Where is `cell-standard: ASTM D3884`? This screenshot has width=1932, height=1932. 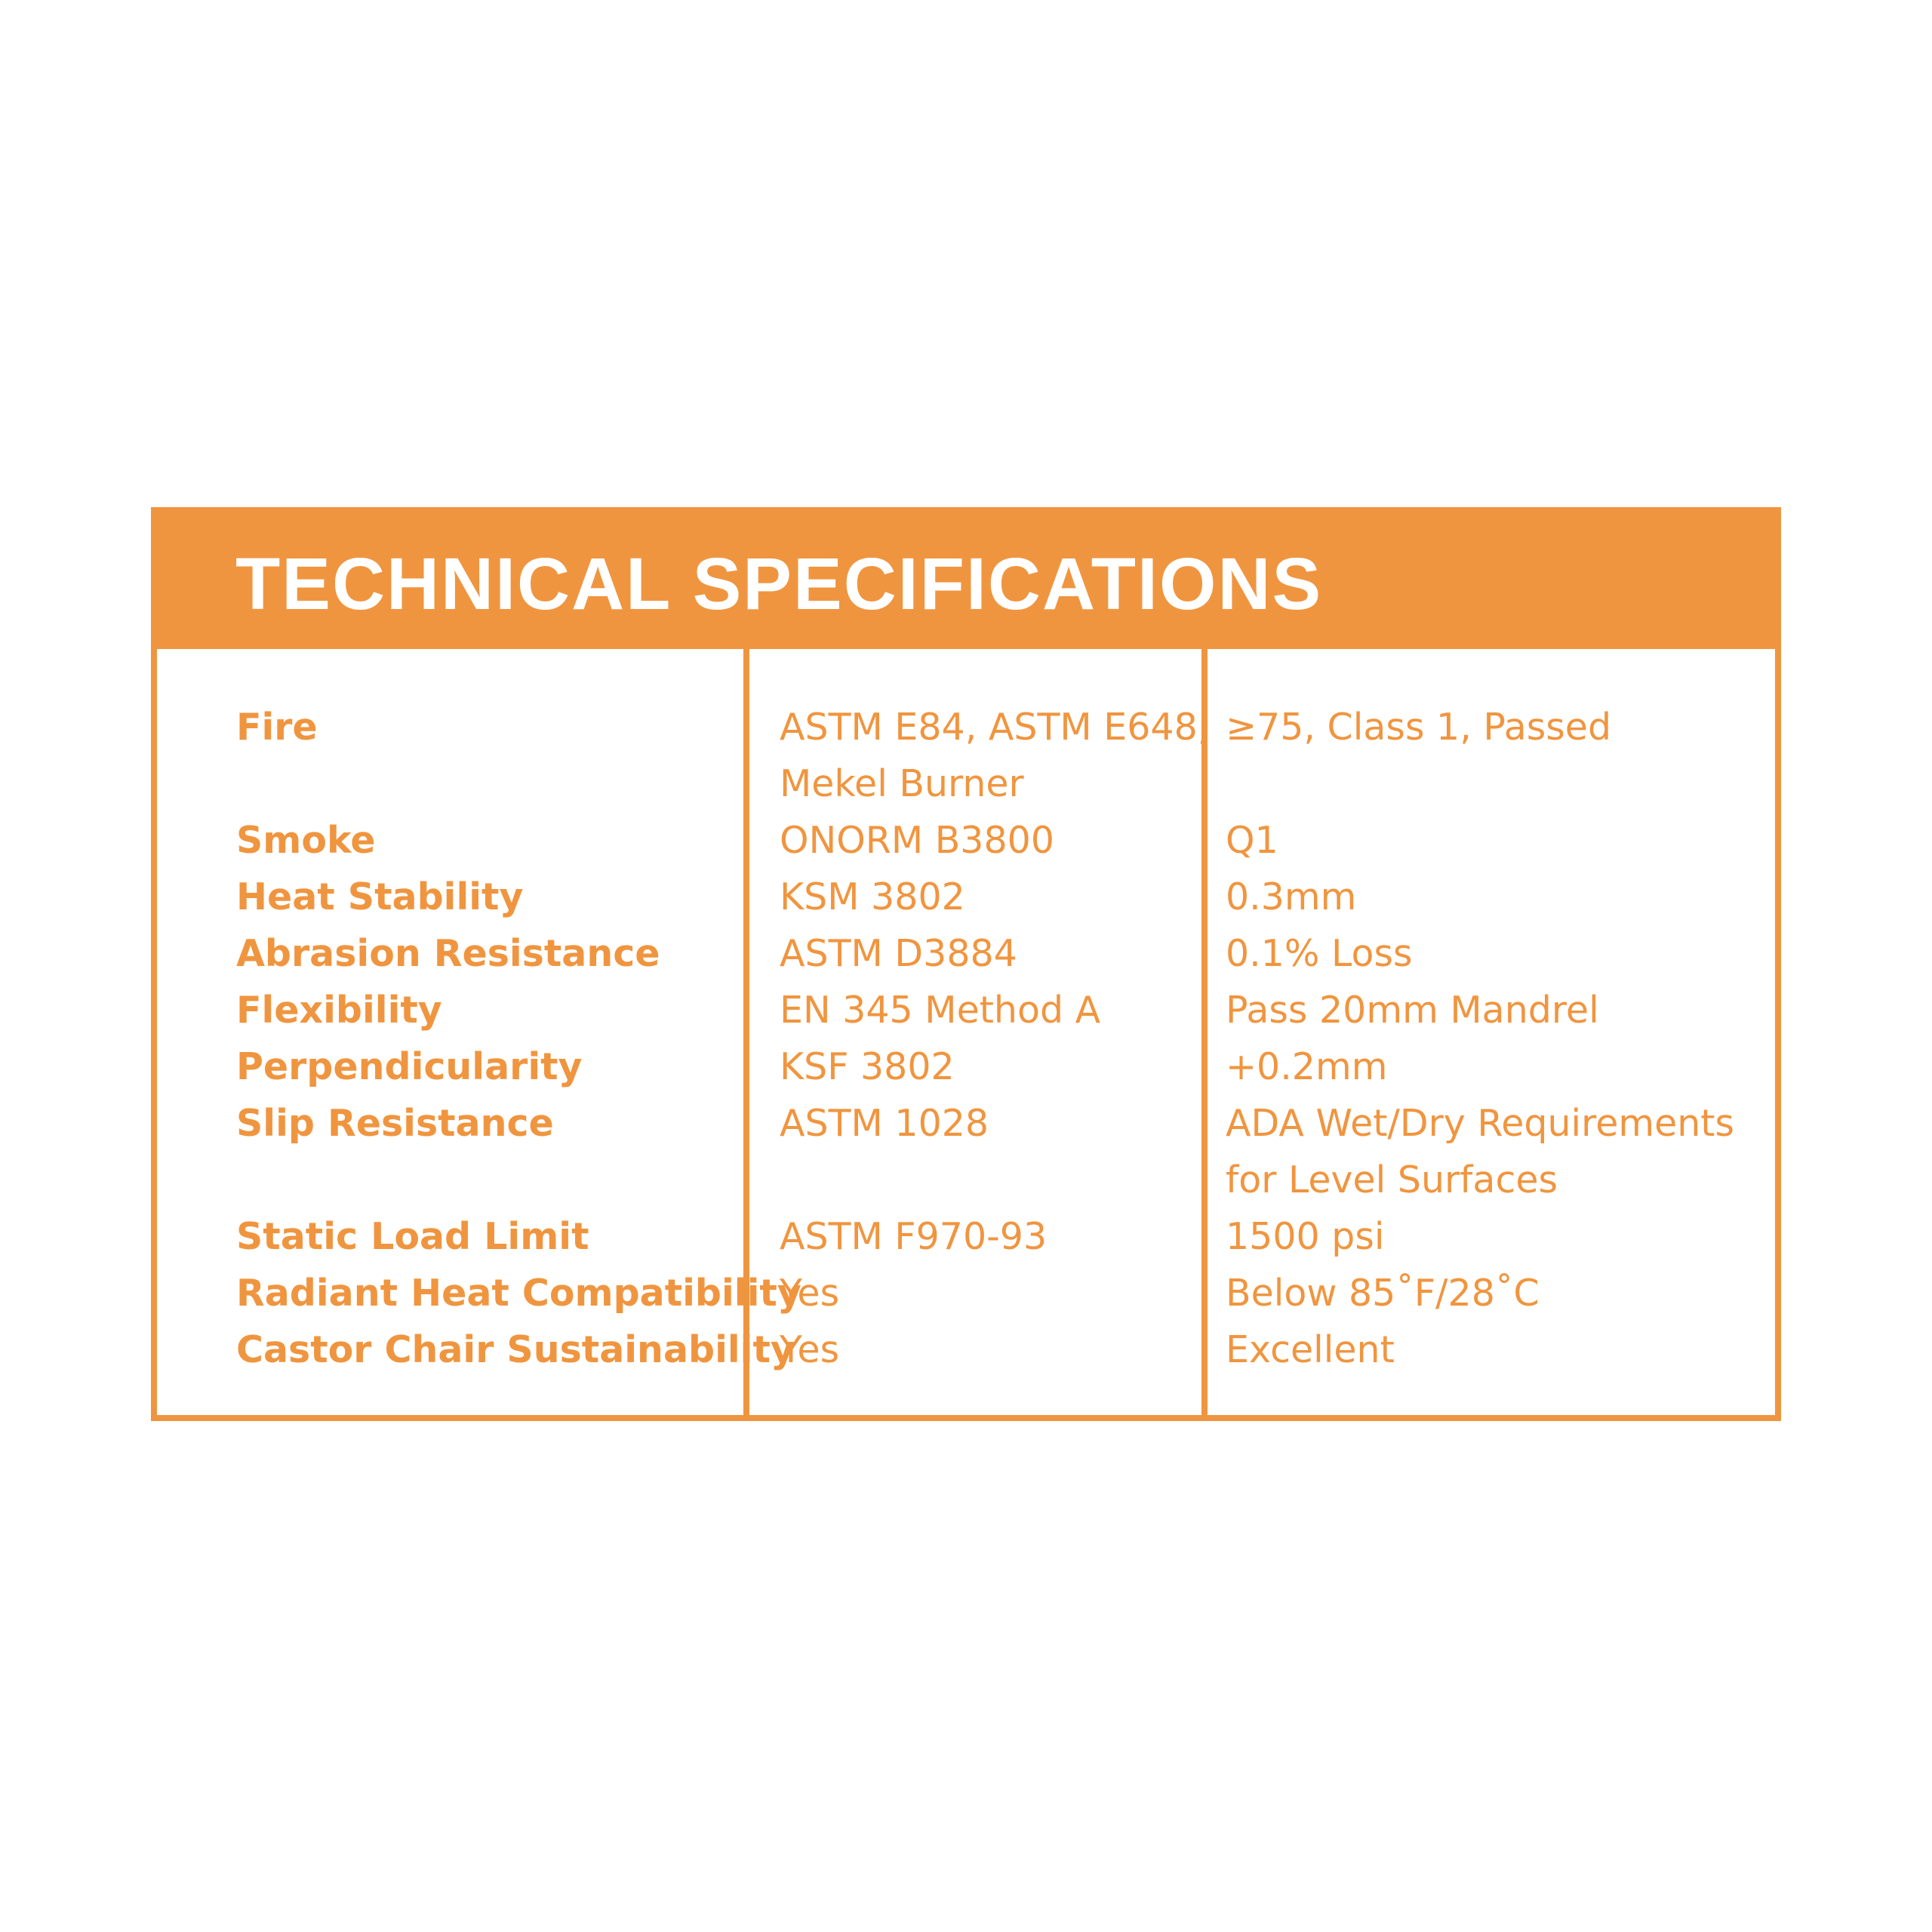
cell-standard: ASTM D3884 is located at coordinates (898, 953).